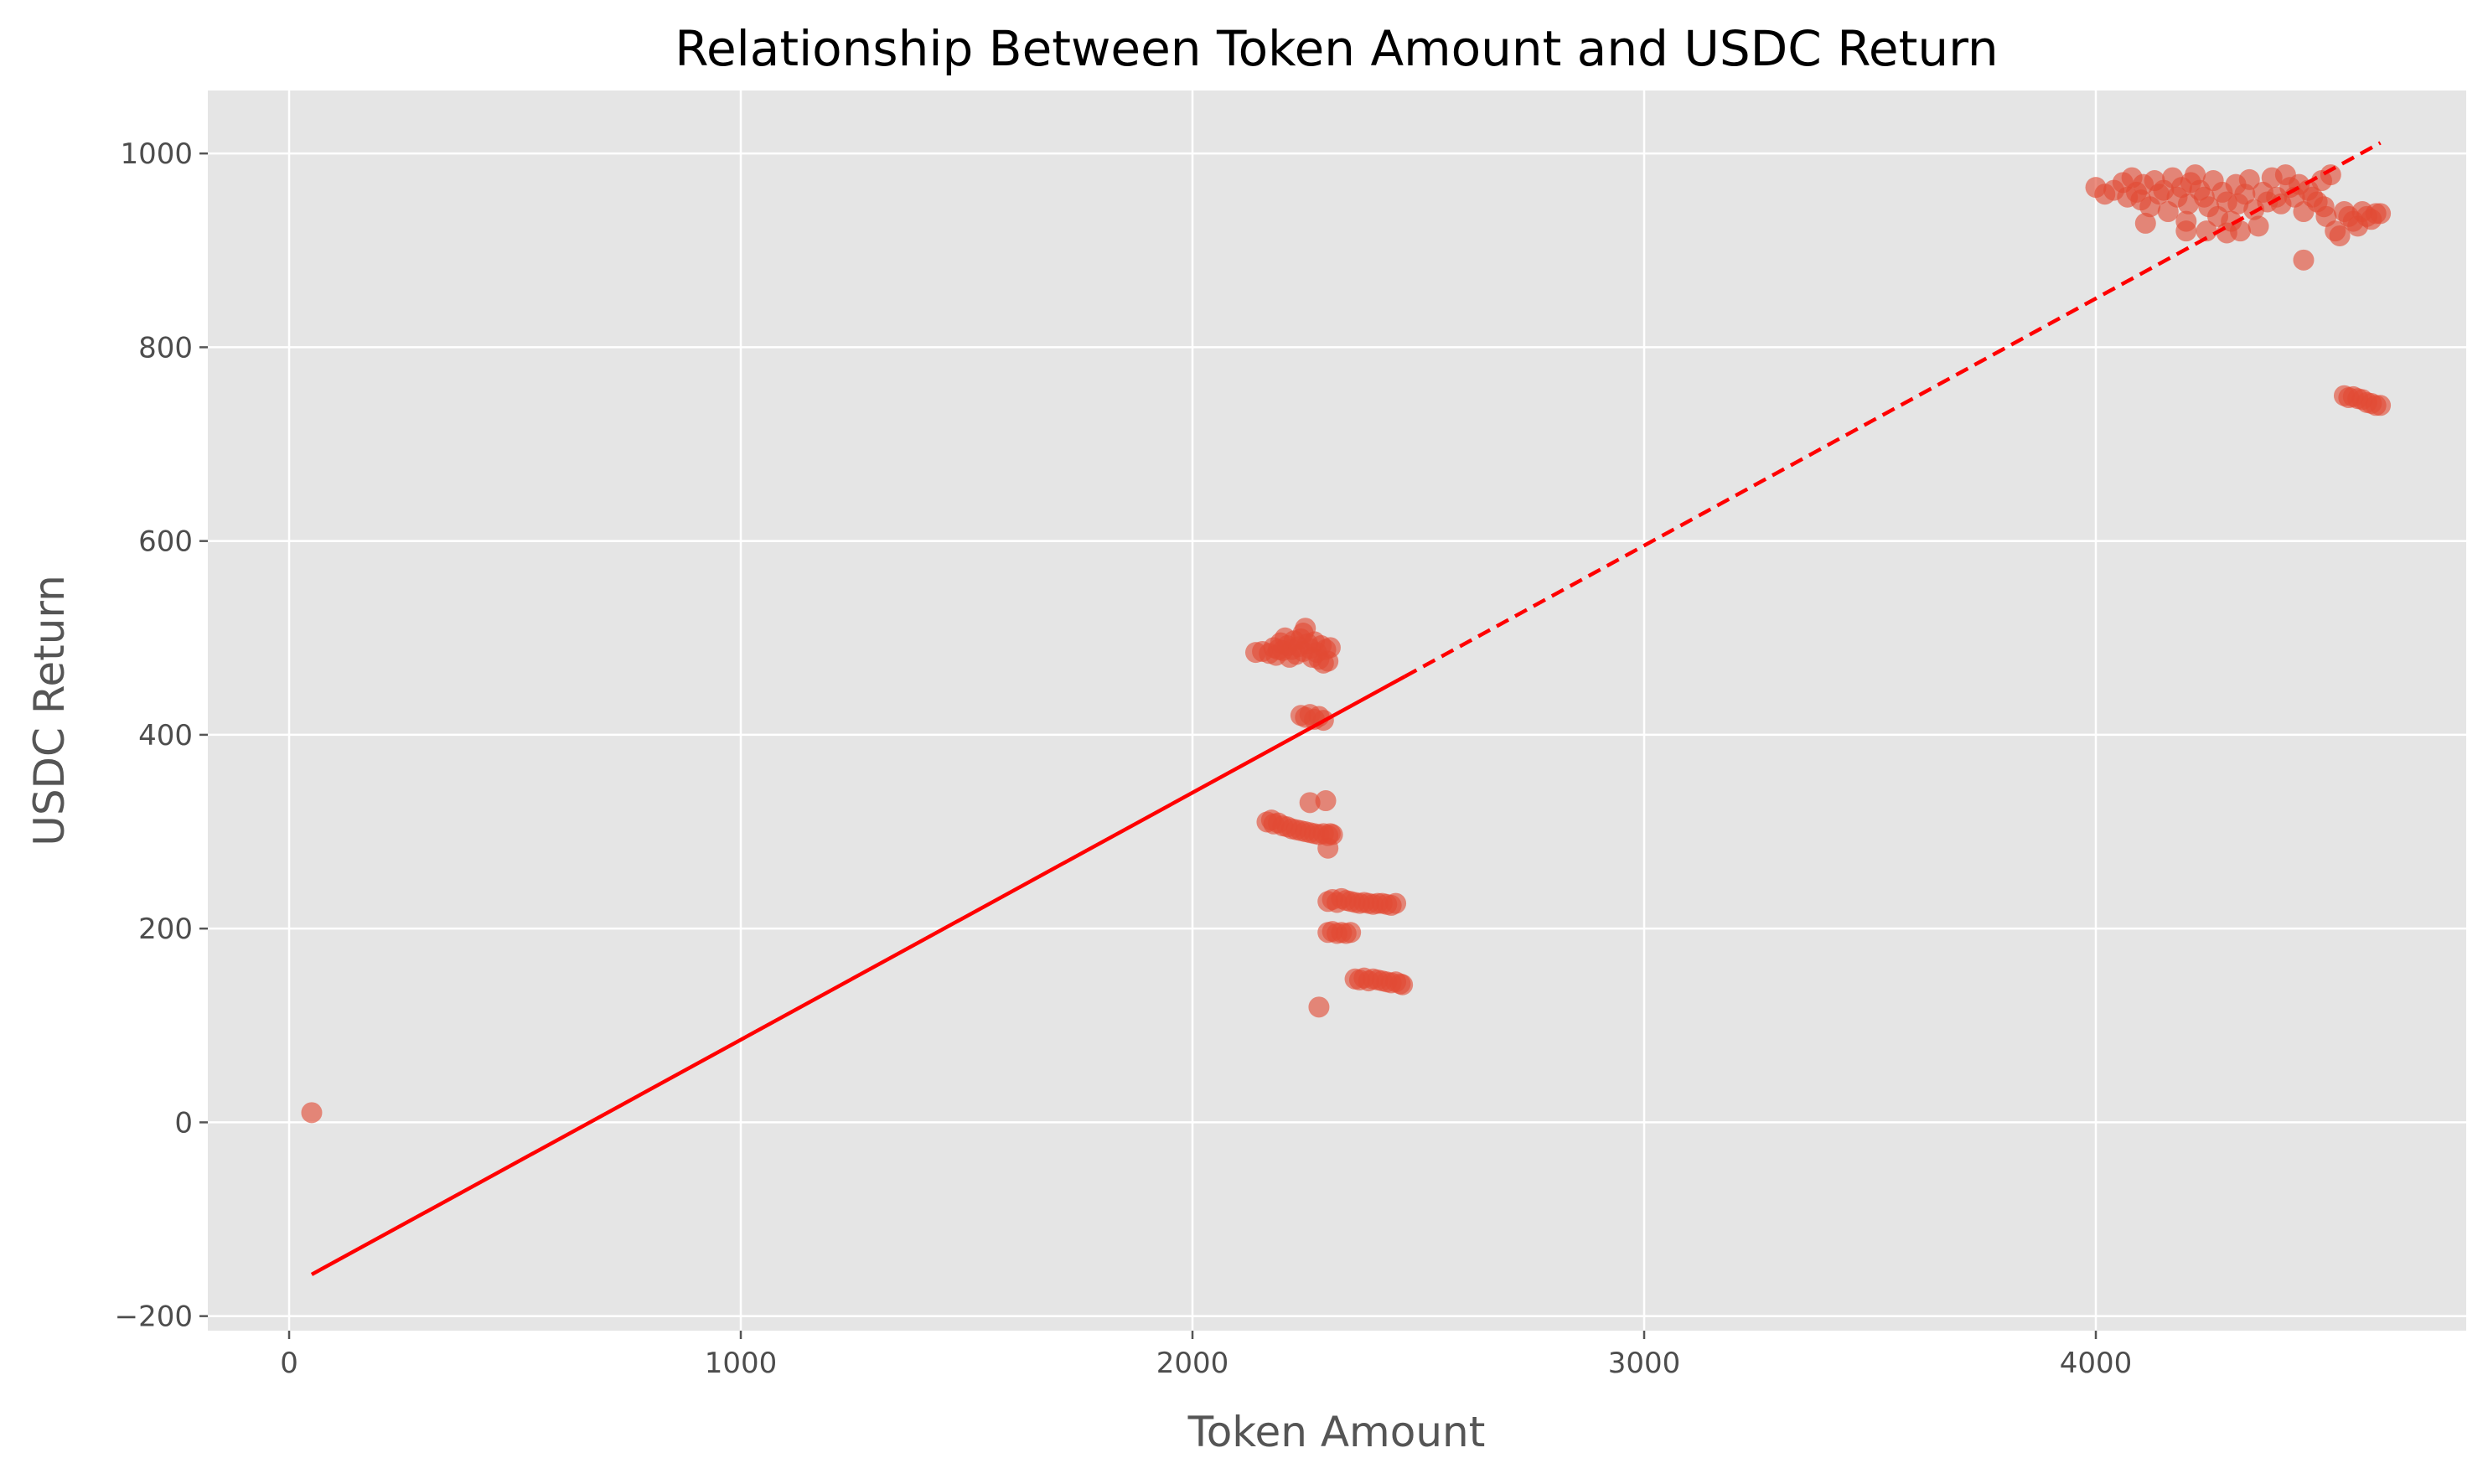 This screenshot has width=2488, height=1484. I want to click on y-axis-label: USDC Return, so click(49, 710).